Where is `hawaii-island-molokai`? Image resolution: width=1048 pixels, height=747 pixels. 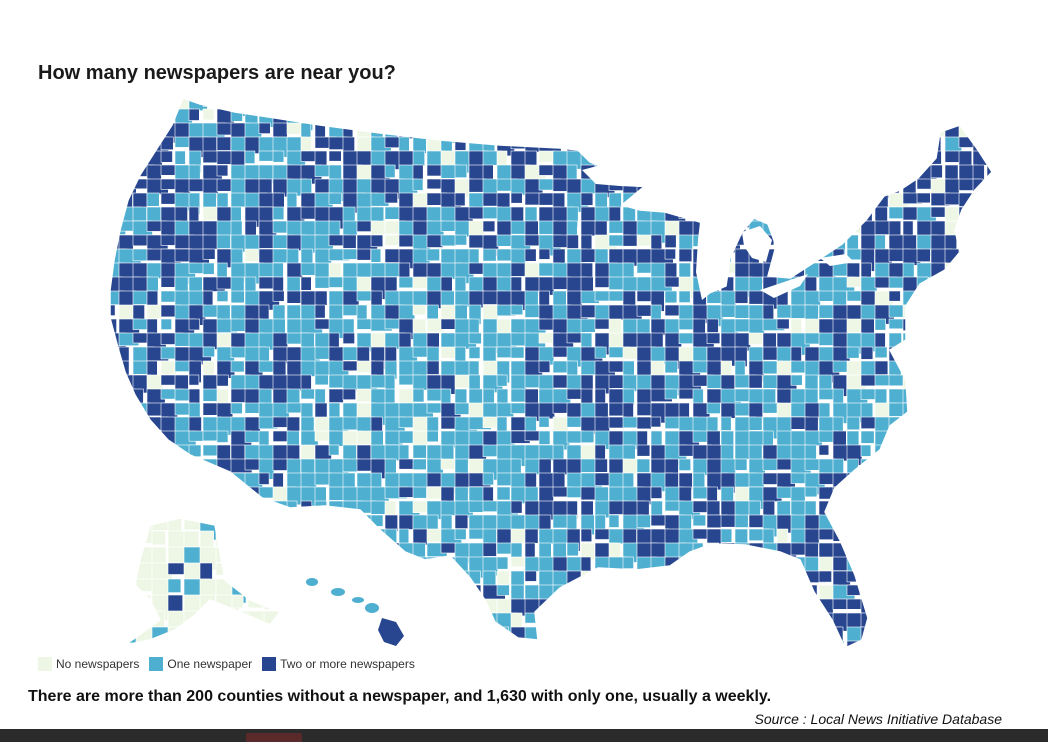
hawaii-island-molokai is located at coordinates (358, 600).